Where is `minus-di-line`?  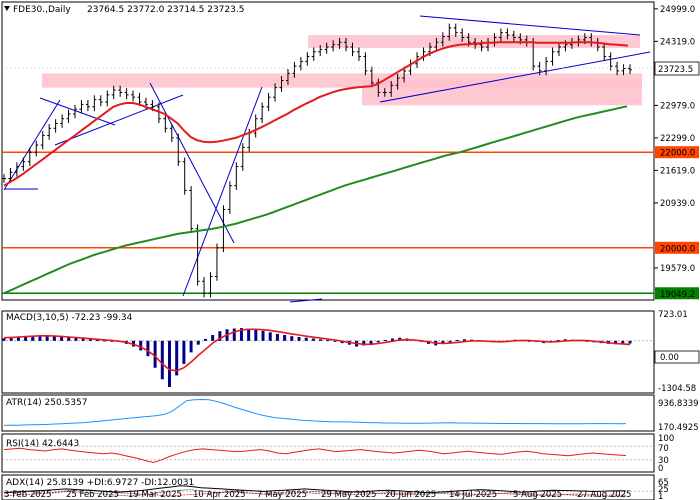
minus-di-line is located at coordinates (314, 493).